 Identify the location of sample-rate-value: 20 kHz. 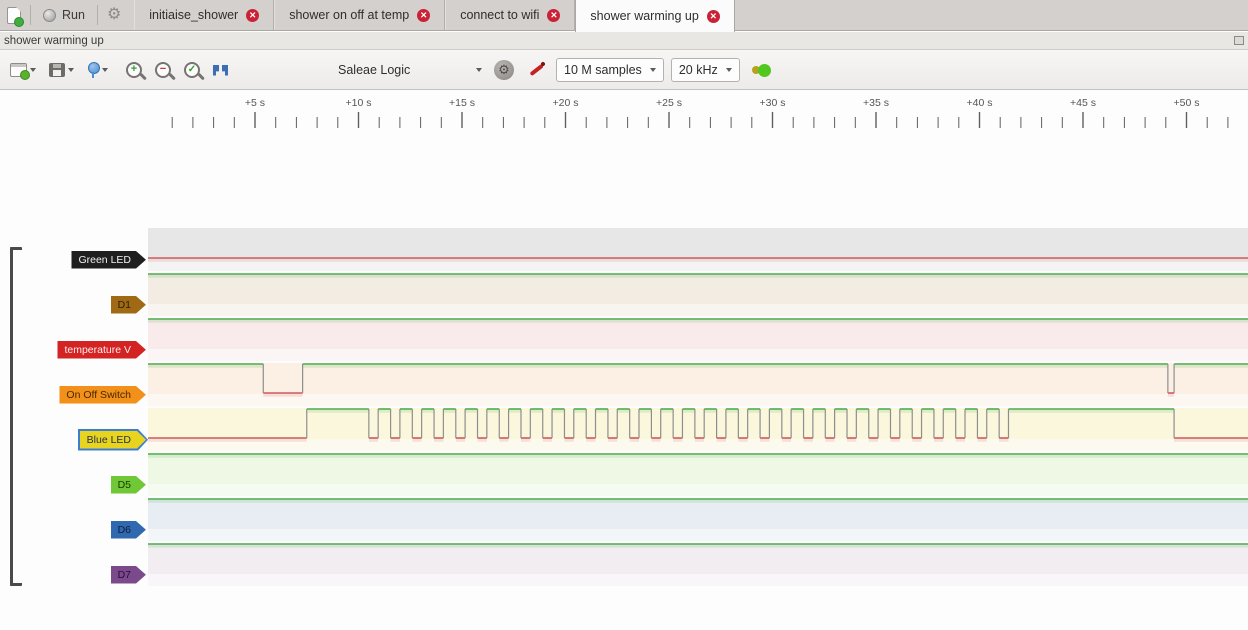
(698, 69).